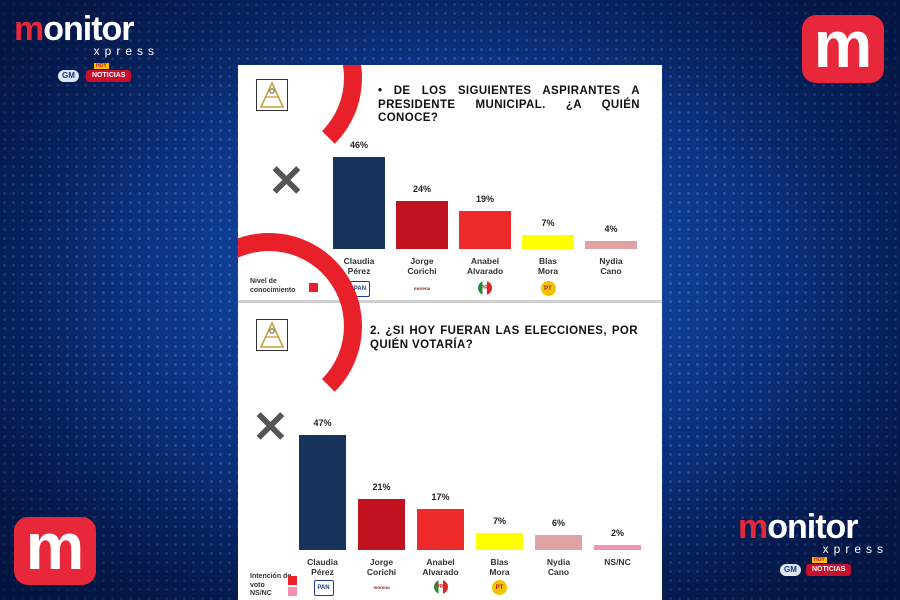  I want to click on data-label-1: 47%, so click(322, 423).